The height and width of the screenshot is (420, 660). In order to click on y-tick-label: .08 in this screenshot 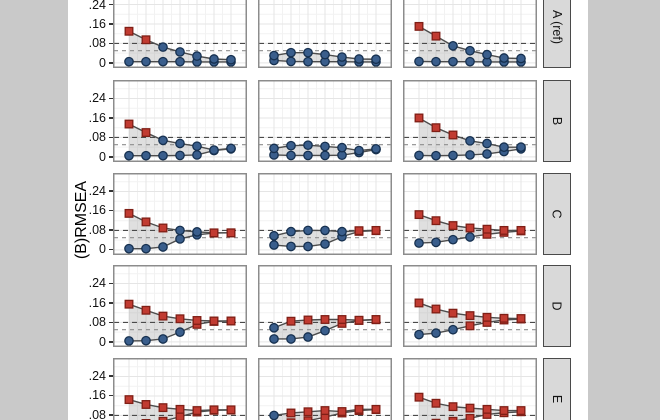, I will do `click(97, 43)`.